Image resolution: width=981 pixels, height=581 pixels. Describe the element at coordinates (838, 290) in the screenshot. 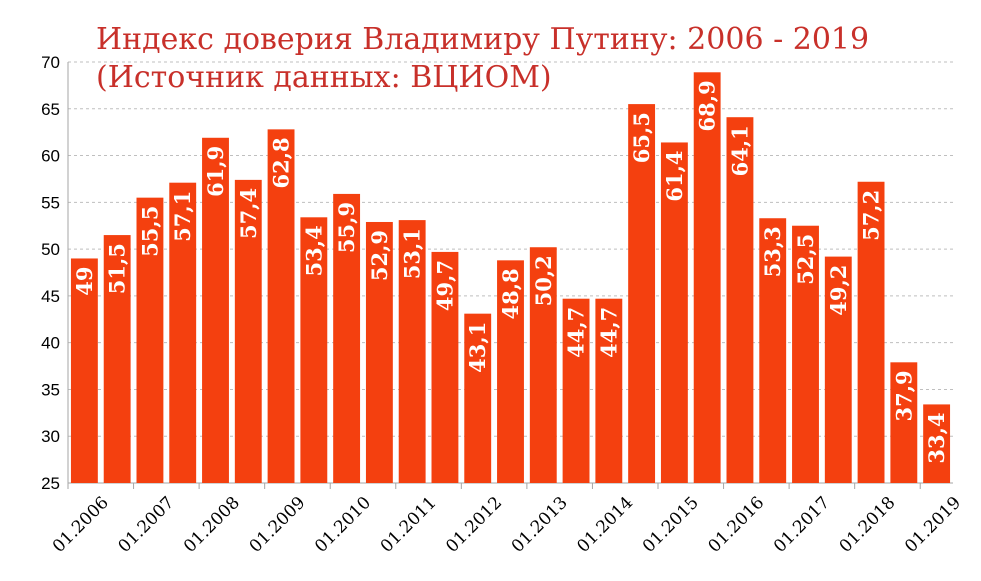

I see `bar-value-label: 49,2` at that location.